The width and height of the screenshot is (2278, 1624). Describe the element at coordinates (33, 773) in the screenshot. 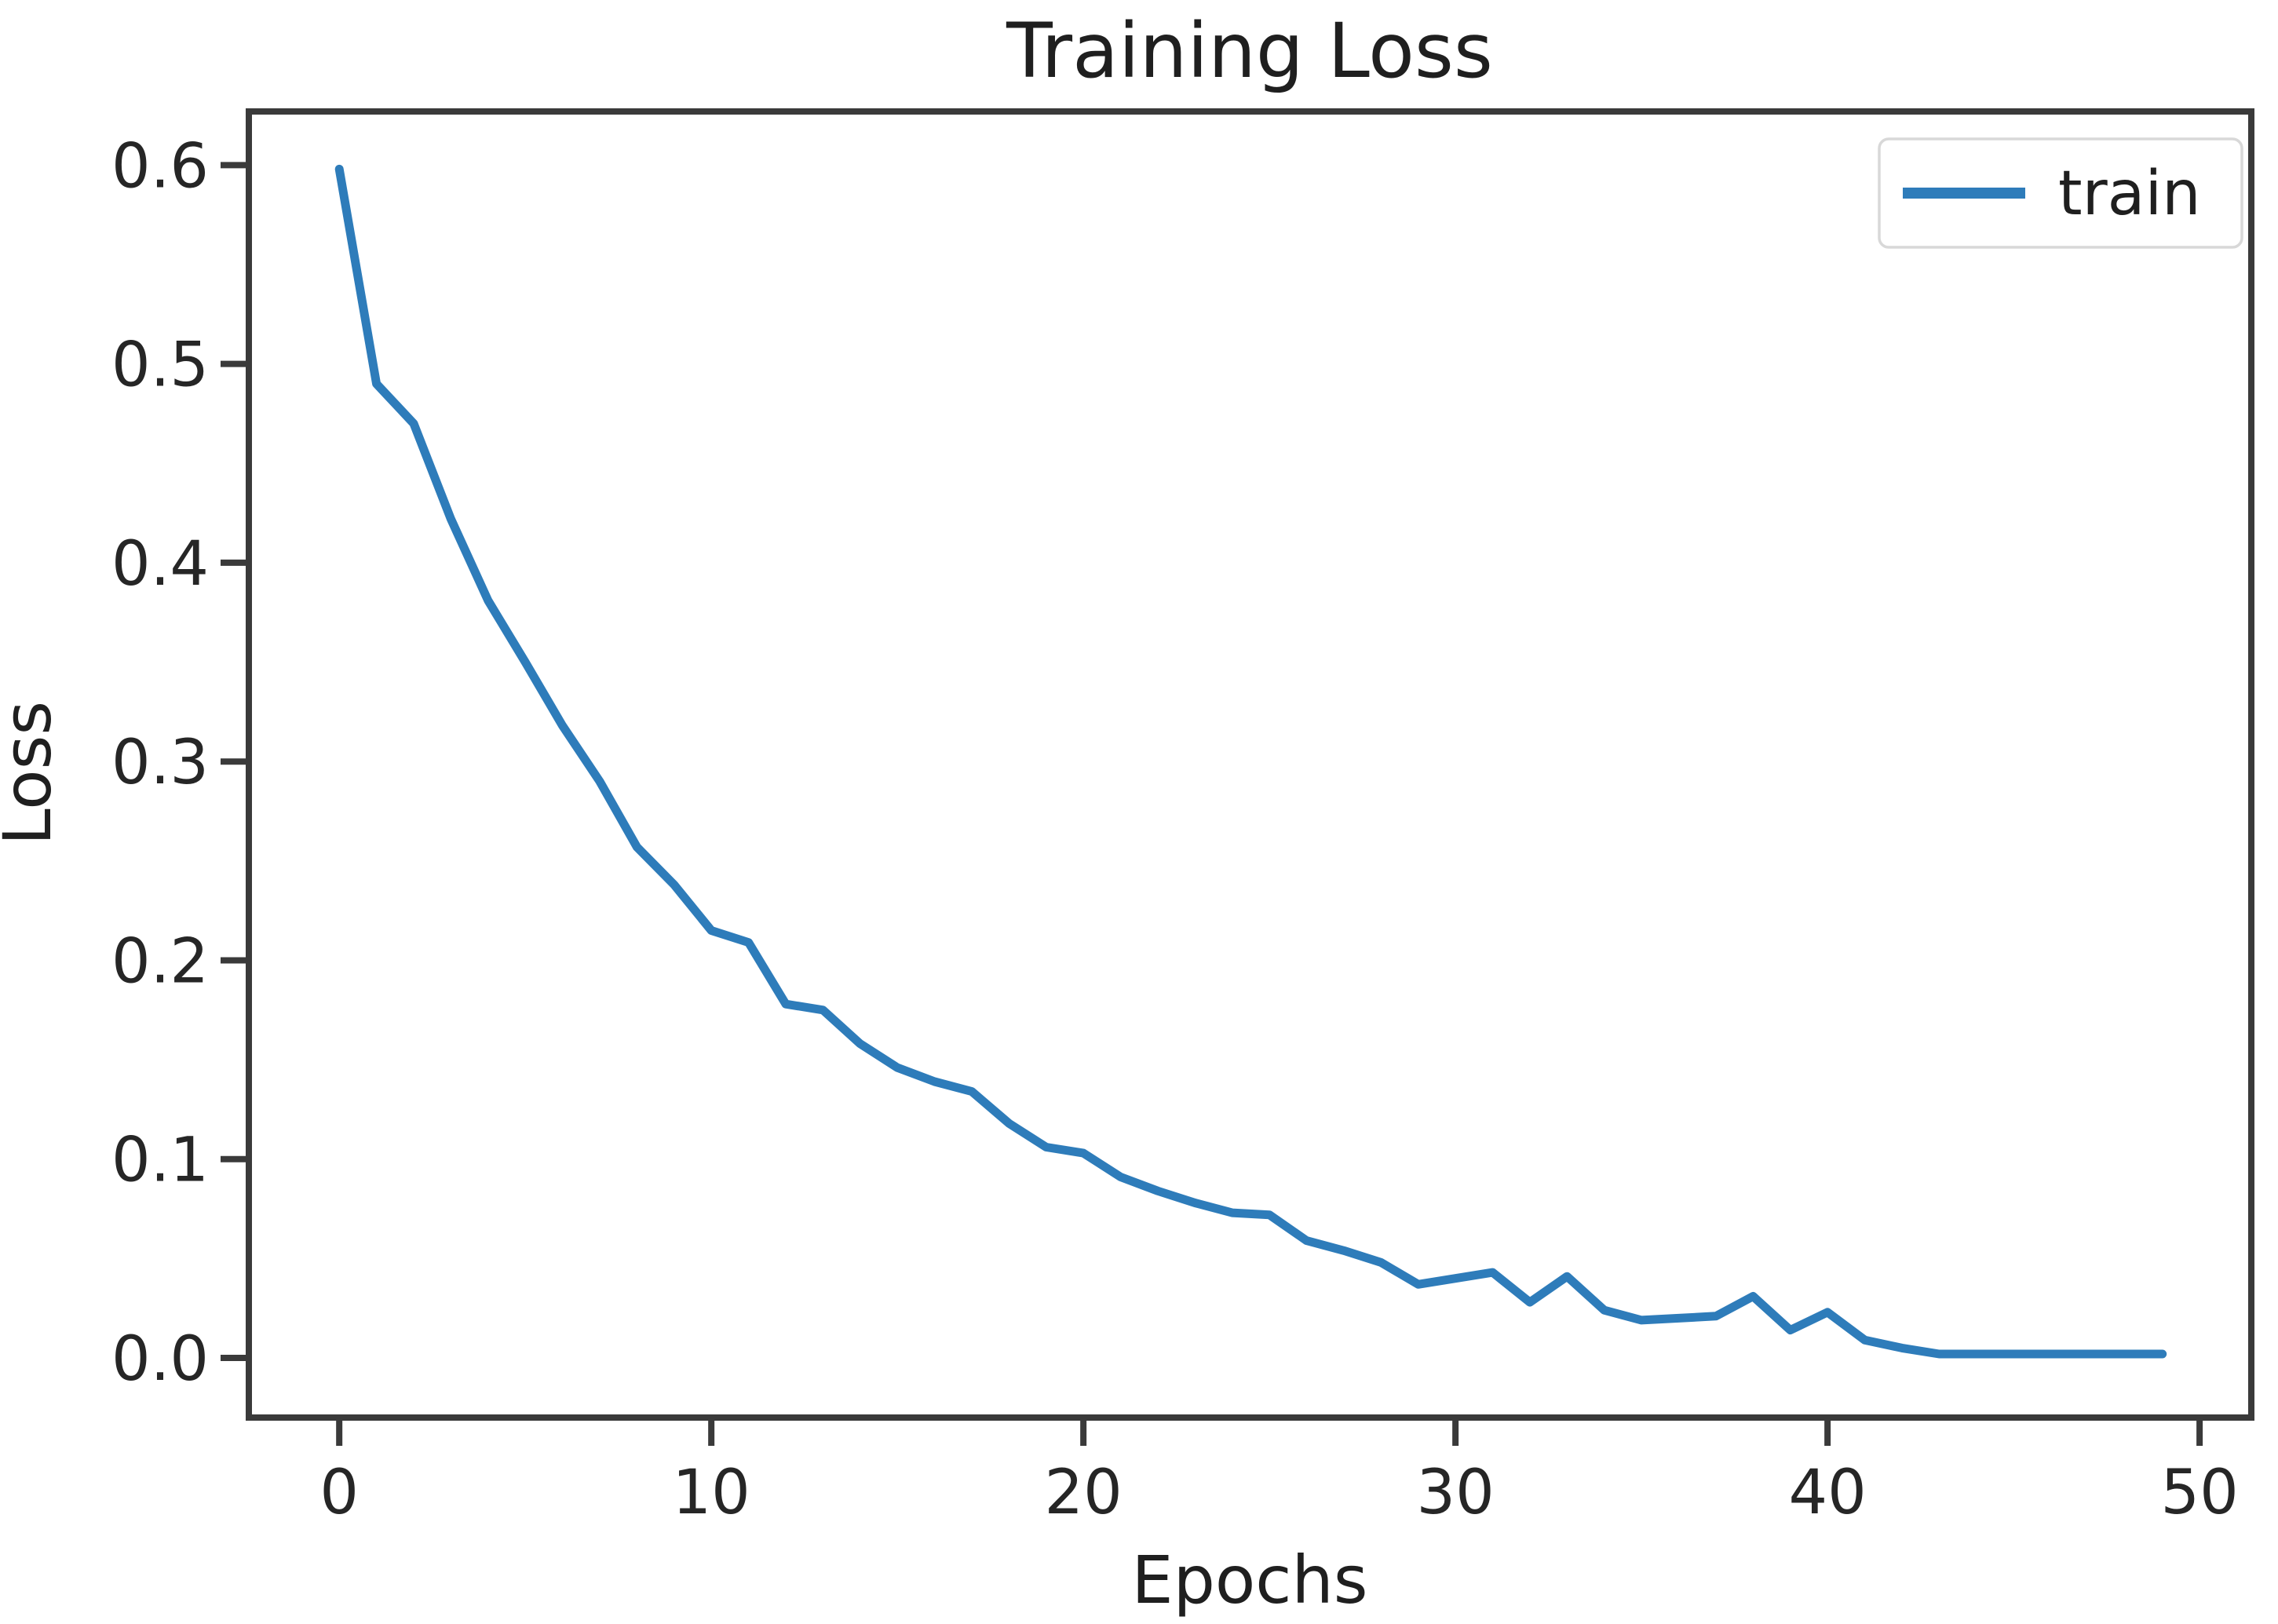

I see `y-axis-label: Loss` at that location.